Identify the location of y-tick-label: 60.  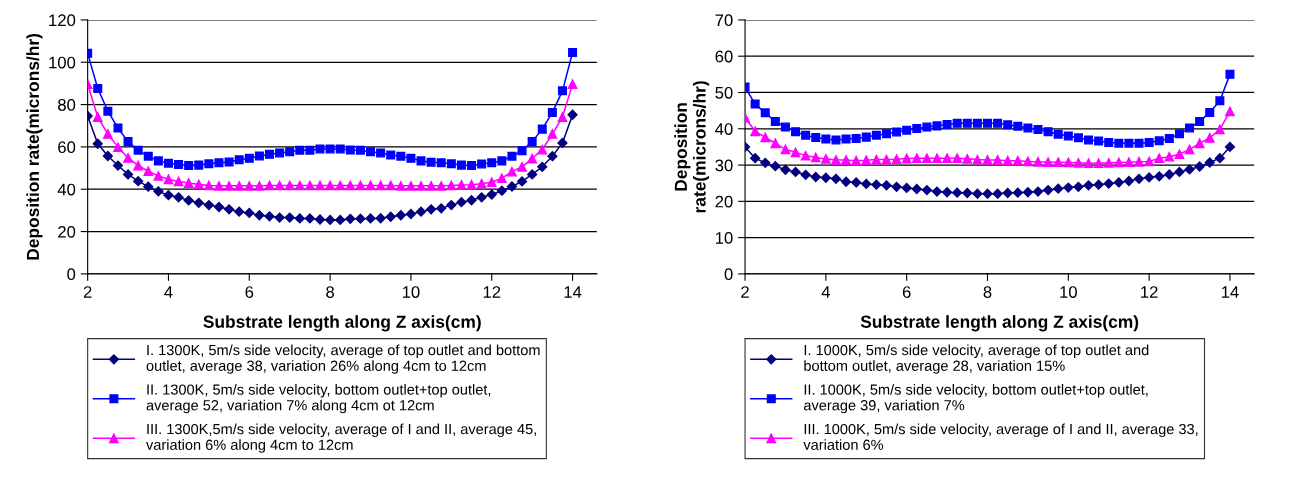
(724, 56).